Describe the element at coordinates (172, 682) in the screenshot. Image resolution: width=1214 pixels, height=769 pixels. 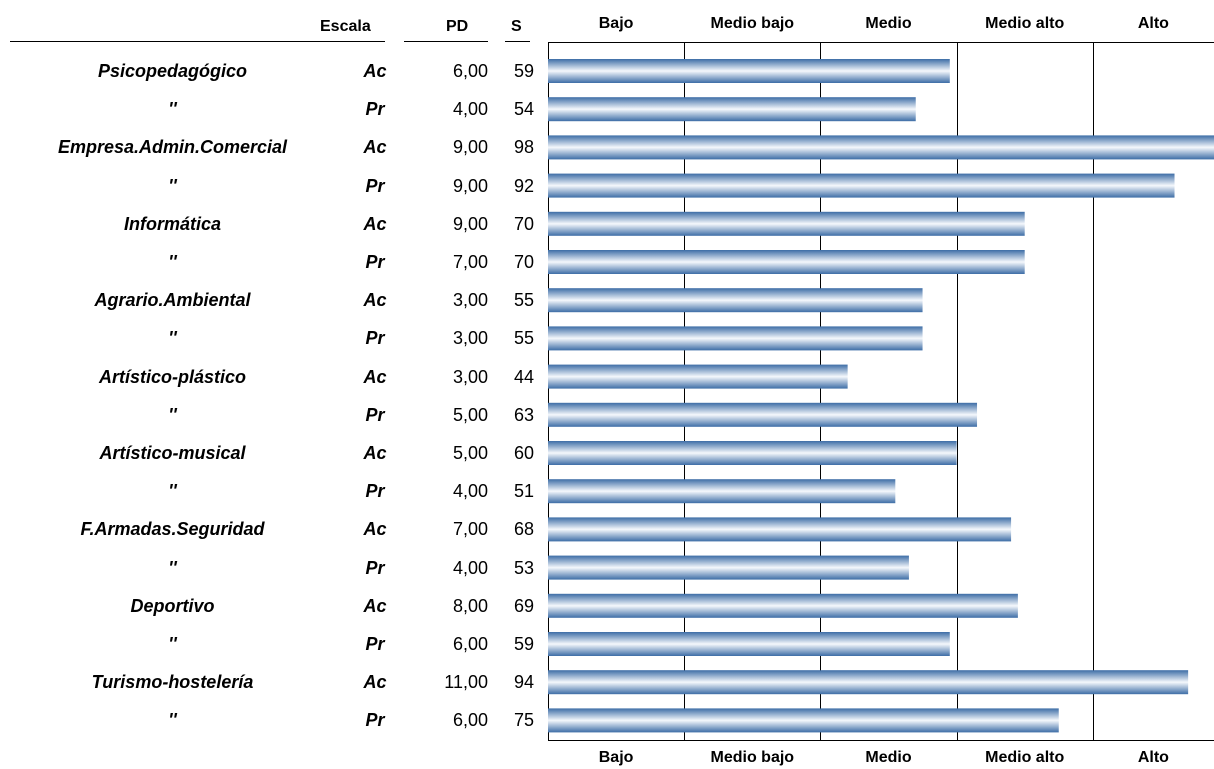
I see `scale-name: Turismo-hostelería` at that location.